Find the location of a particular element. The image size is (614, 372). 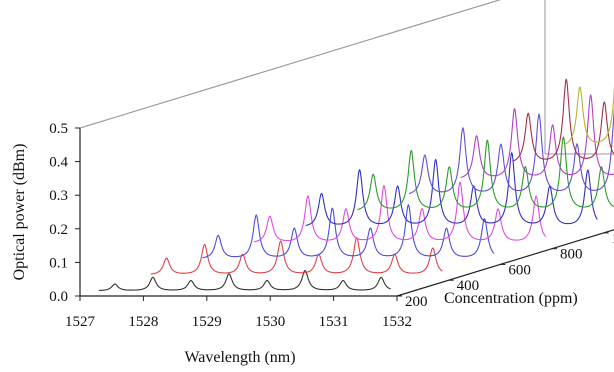

z-tick-label: 400 is located at coordinates (468, 286).